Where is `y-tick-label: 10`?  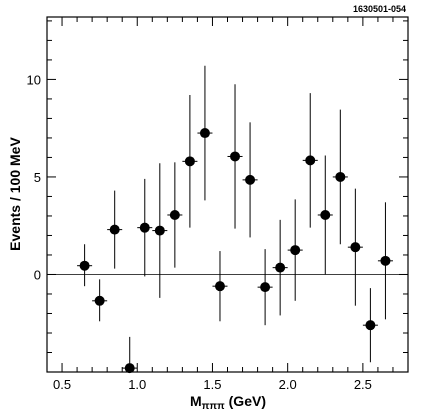
y-tick-label: 10 is located at coordinates (34, 79).